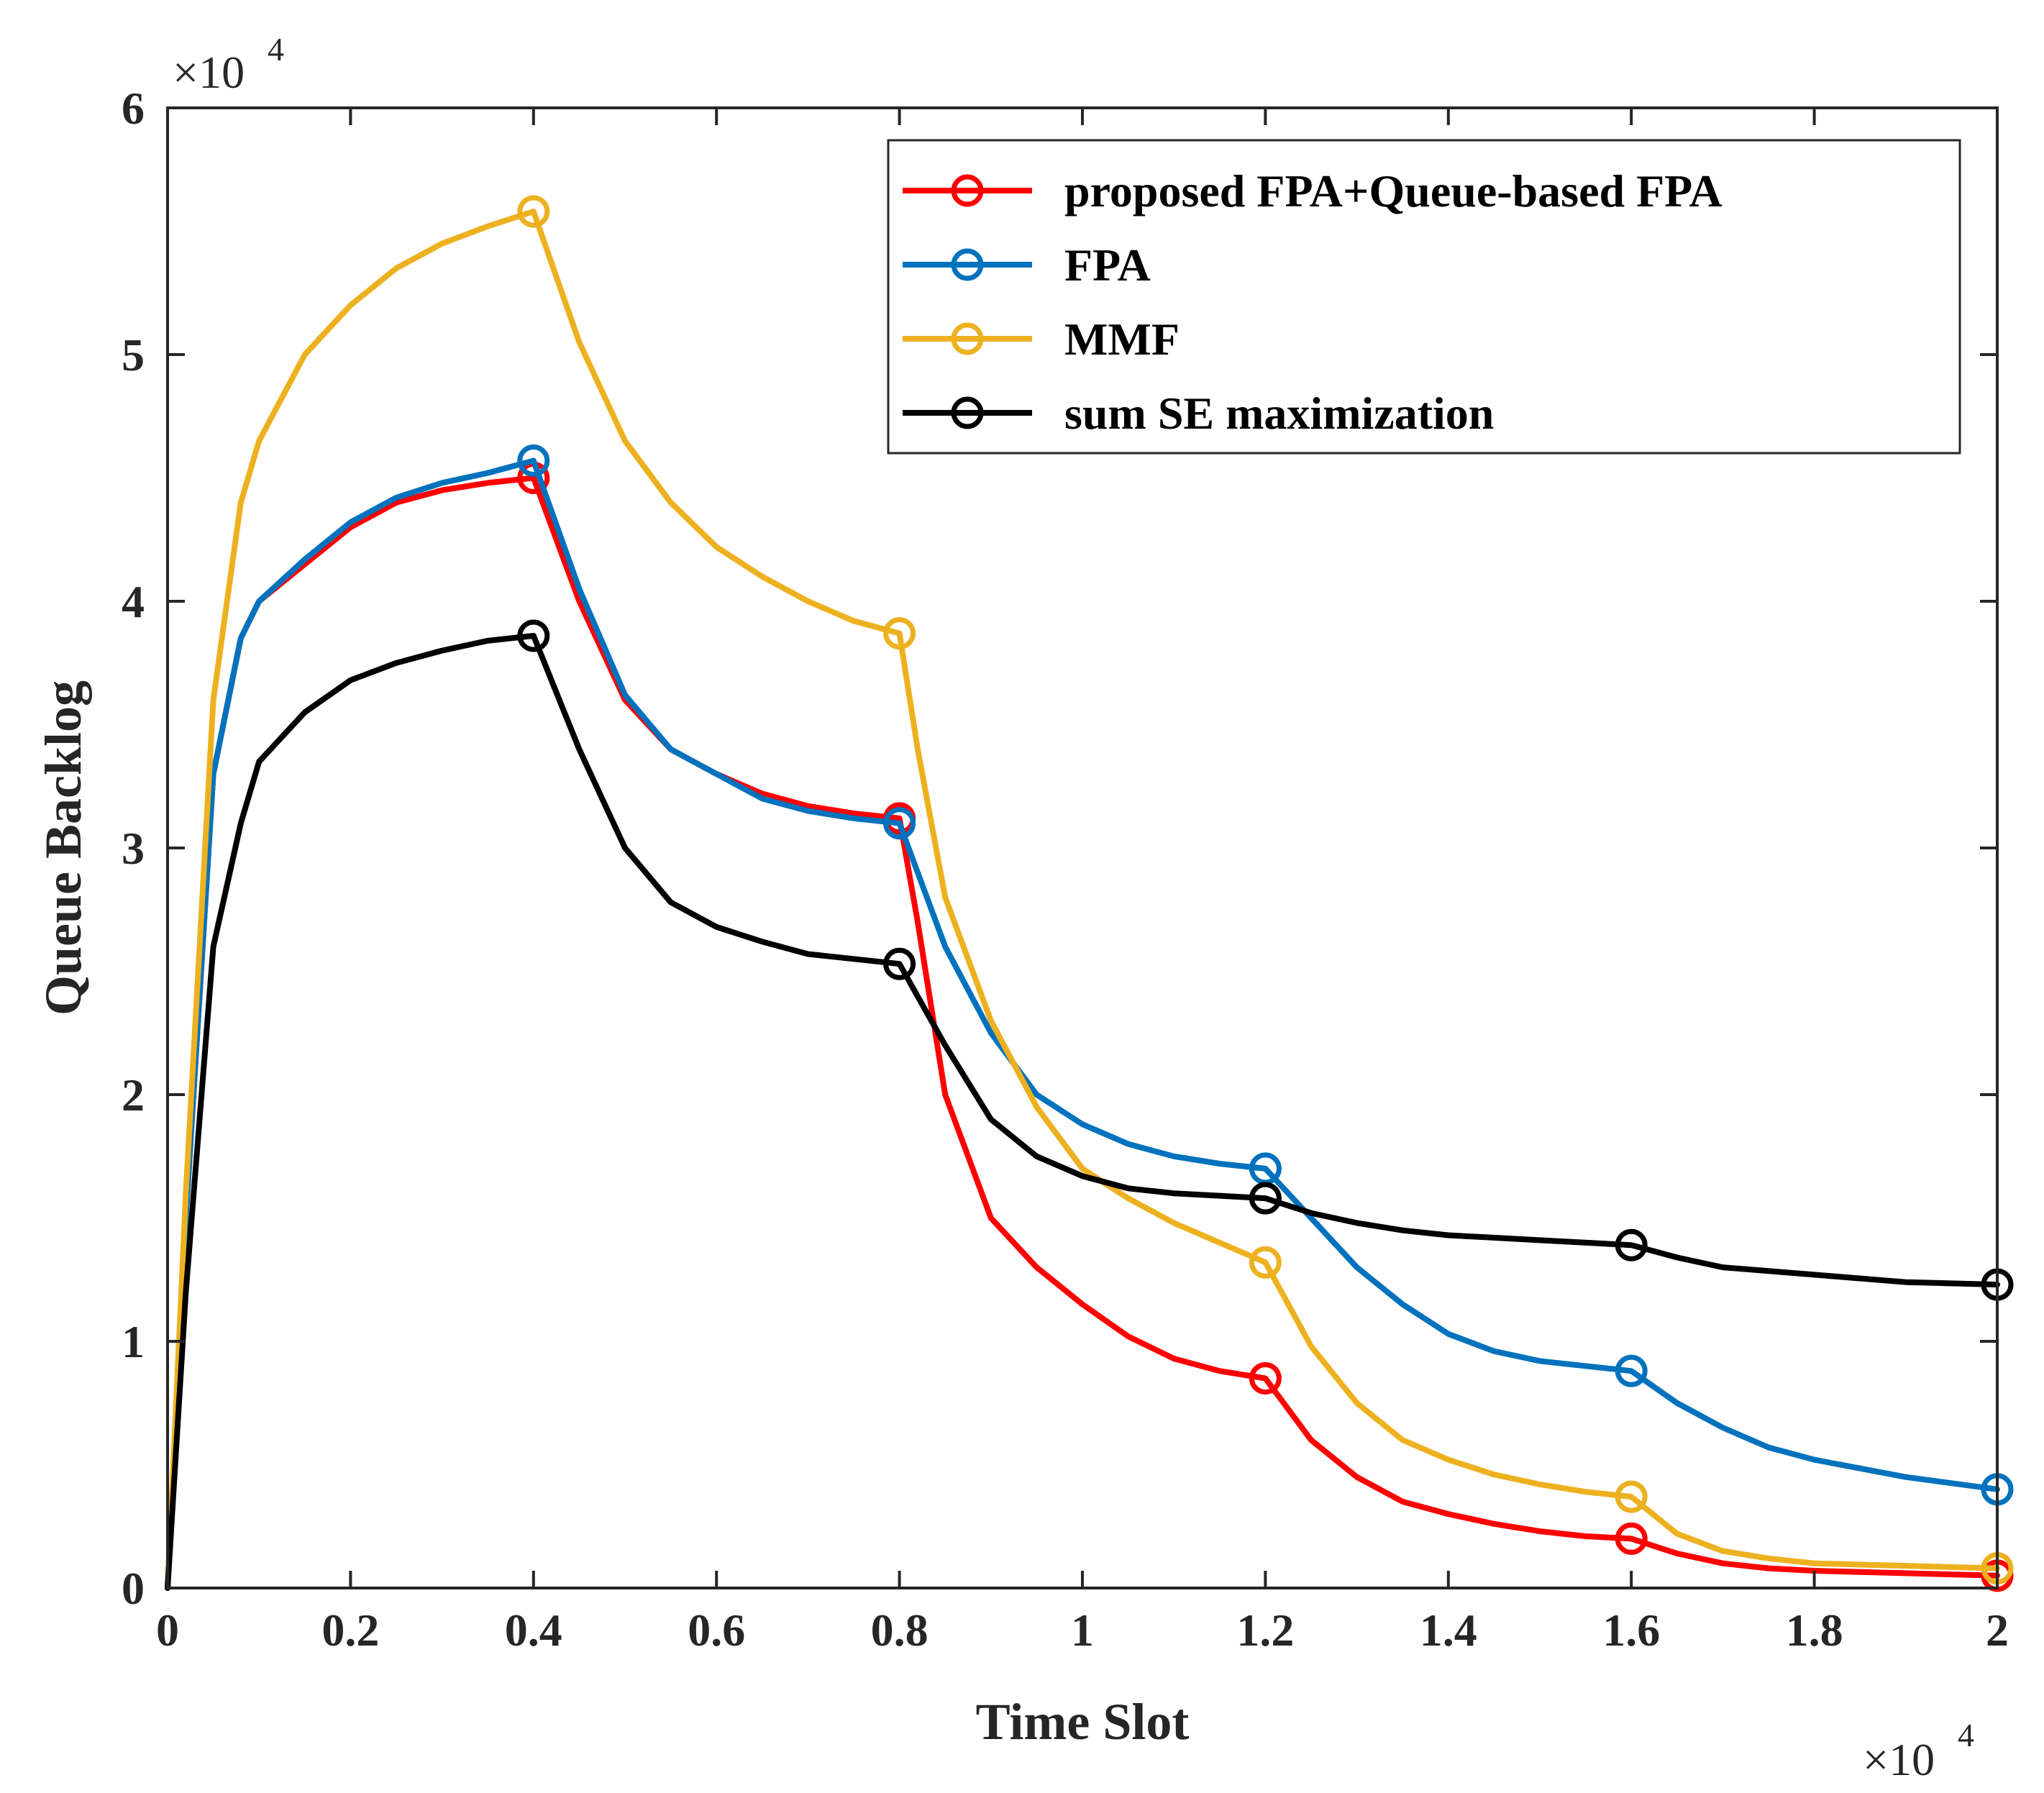 This screenshot has height=1793, width=2044. Describe the element at coordinates (133, 108) in the screenshot. I see `y-tick-label: 6` at that location.